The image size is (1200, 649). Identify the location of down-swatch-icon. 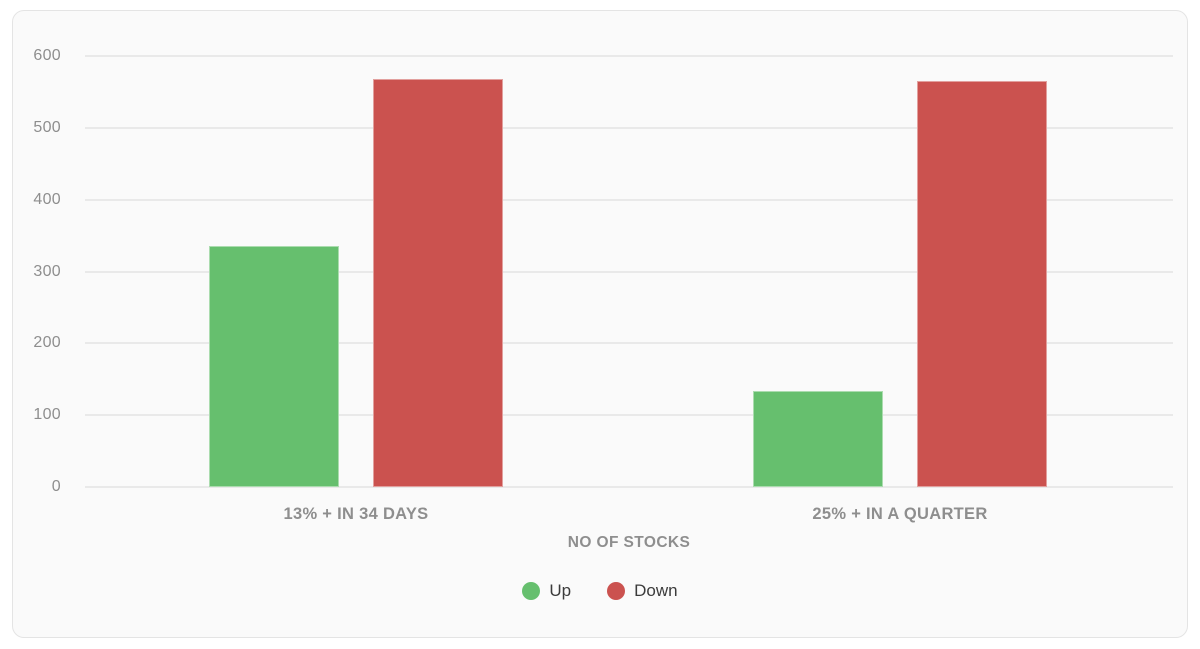
(616, 591).